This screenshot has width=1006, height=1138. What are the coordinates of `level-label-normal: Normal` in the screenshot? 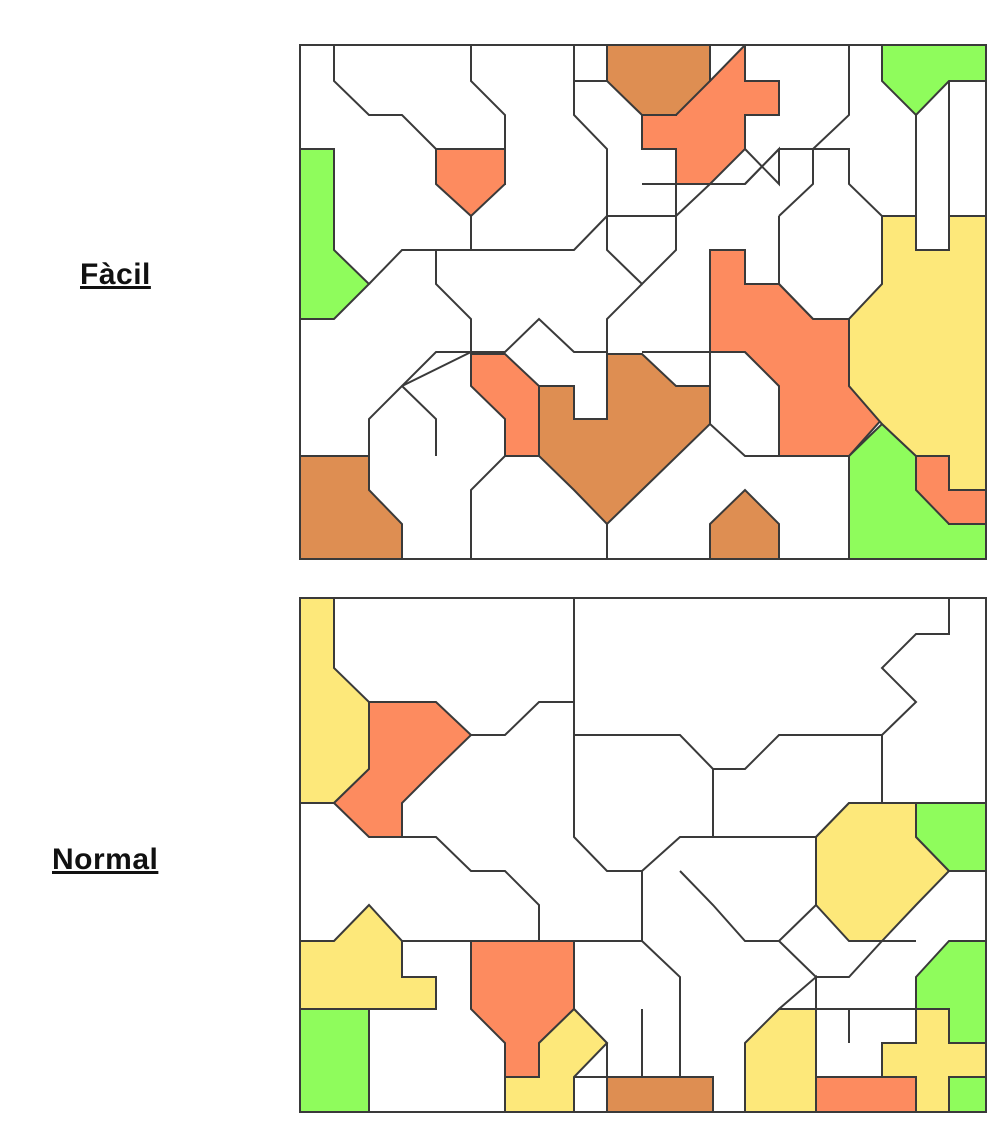 It's located at (105, 859).